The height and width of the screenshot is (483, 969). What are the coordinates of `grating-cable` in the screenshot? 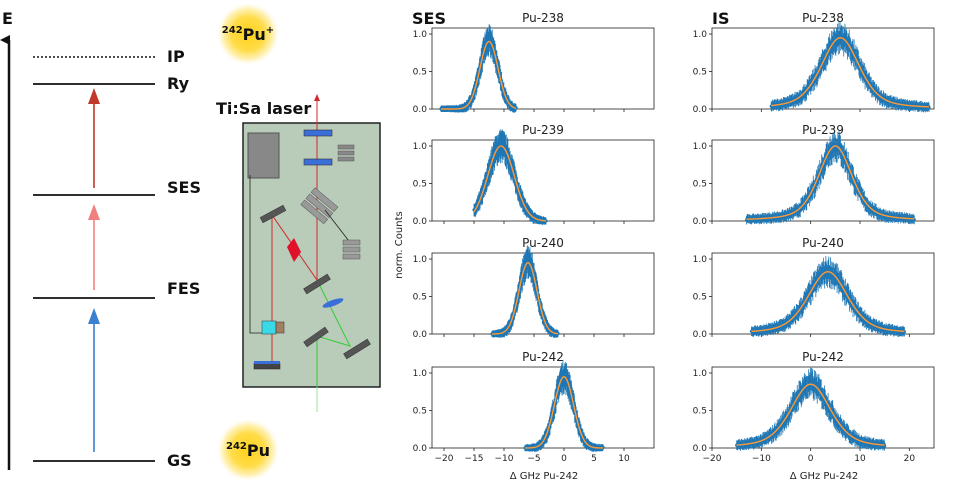 It's located at (338, 227).